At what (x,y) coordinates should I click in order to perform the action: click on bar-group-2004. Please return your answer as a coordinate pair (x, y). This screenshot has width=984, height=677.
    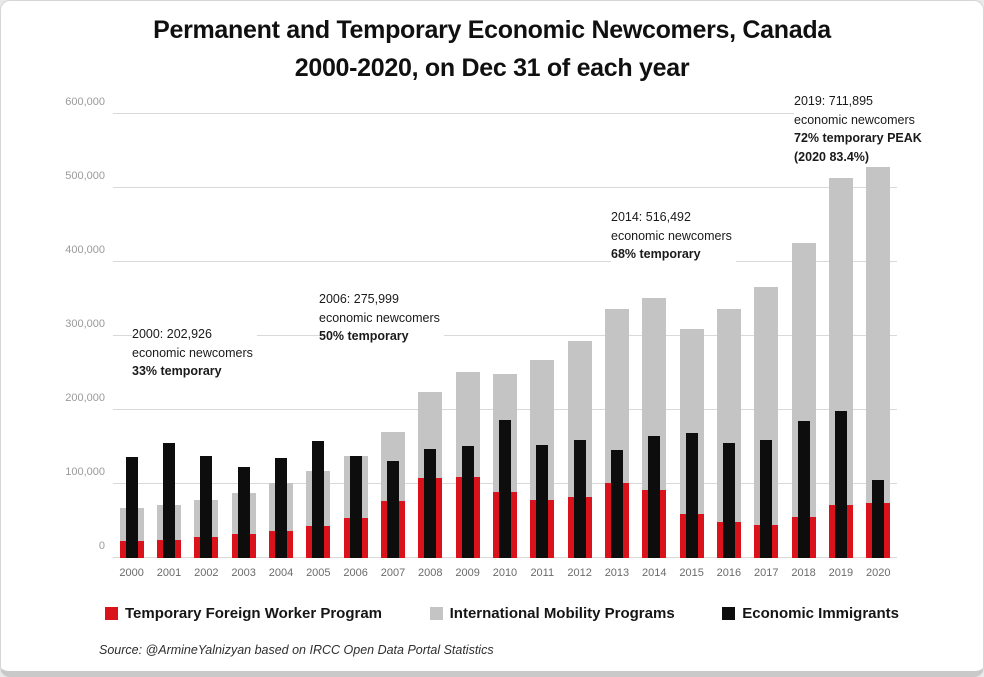
    Looking at the image, I should click on (280, 336).